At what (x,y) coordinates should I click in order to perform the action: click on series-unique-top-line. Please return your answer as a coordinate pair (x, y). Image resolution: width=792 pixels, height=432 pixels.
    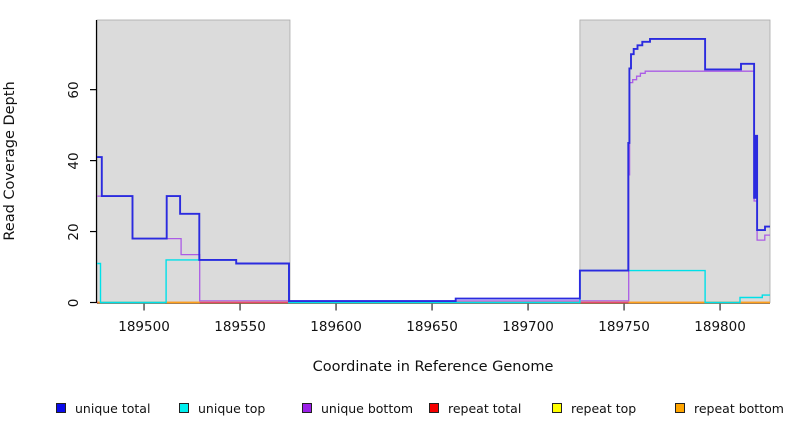
    Looking at the image, I should click on (433, 281).